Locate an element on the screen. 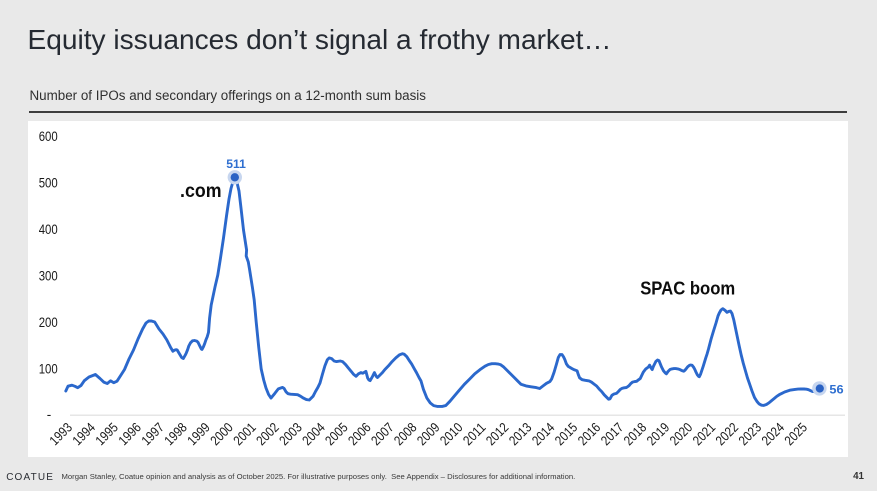 This screenshot has height=491, width=877. svg-text: 1999 is located at coordinates (198, 434).